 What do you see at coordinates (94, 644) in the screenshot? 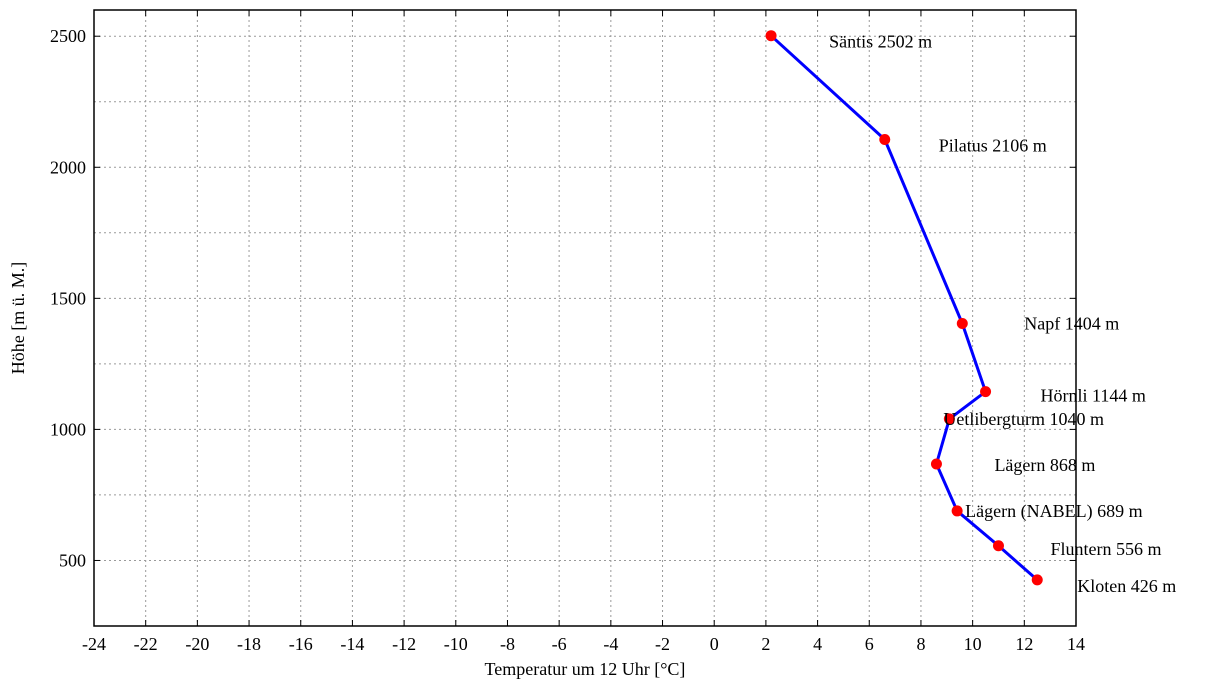
I see `x-tick-label: -24` at bounding box center [94, 644].